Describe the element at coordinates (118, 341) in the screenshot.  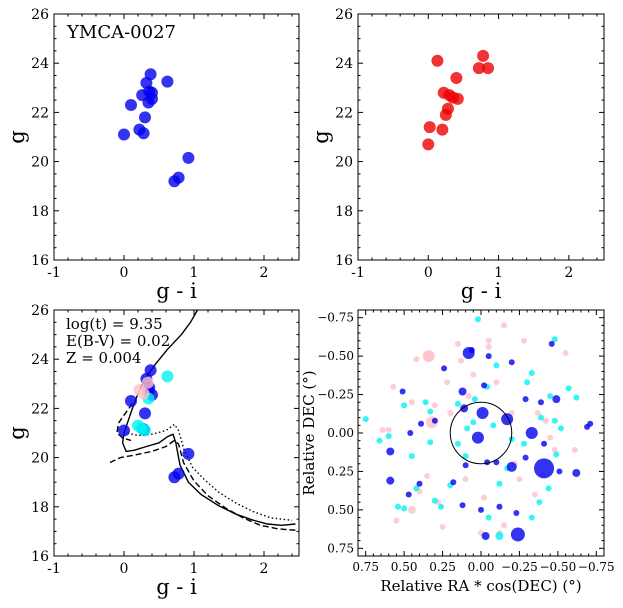
I see `annotation: E(B-V) = 0.02` at that location.